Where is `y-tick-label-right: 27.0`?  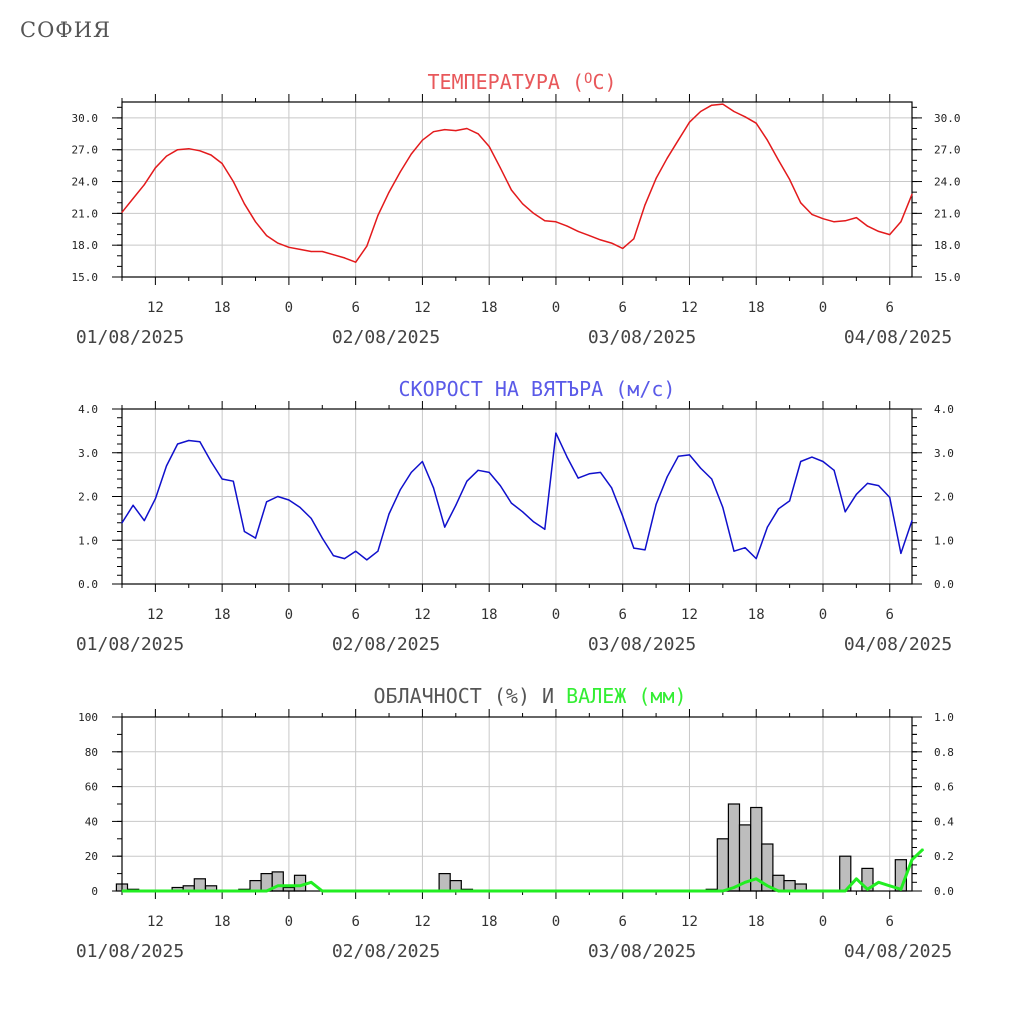 y-tick-label-right: 27.0 is located at coordinates (947, 150).